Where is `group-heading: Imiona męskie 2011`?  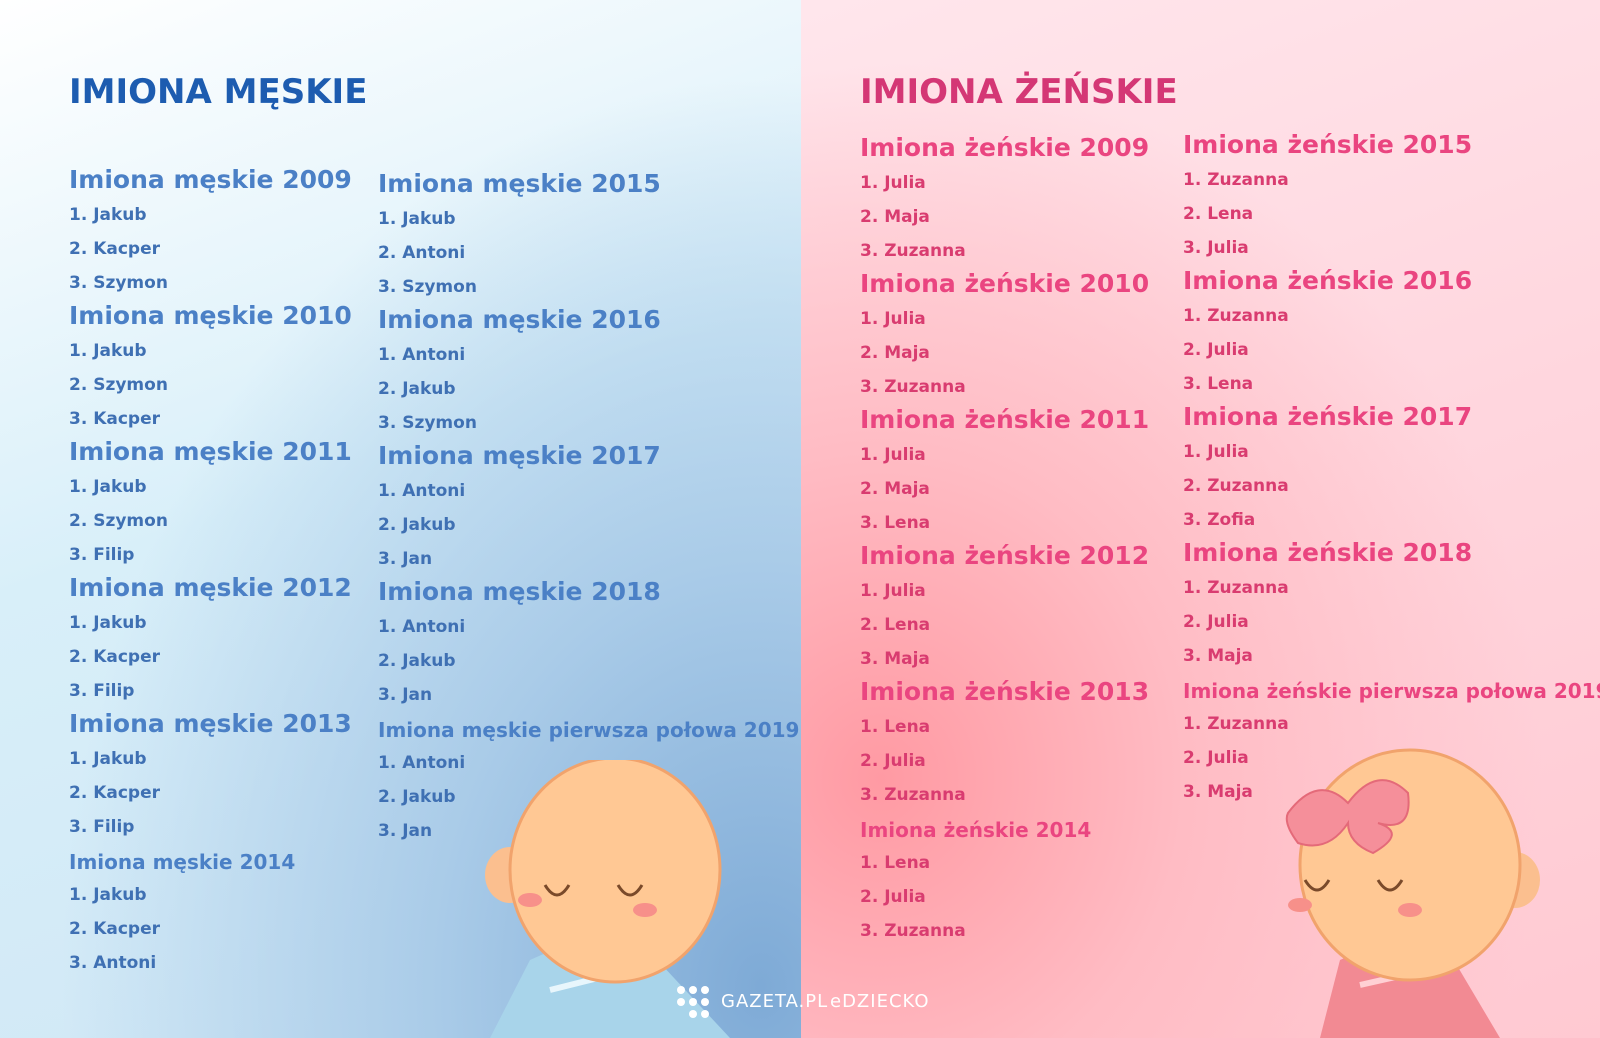 group-heading: Imiona męskie 2011 is located at coordinates (210, 451).